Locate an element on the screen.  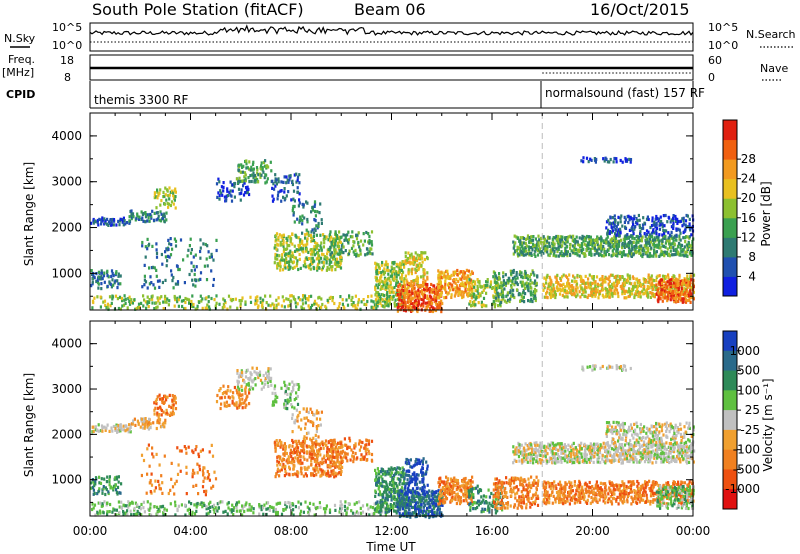
velocity-ylabel: Slant Range [km] is located at coordinates (29, 425).